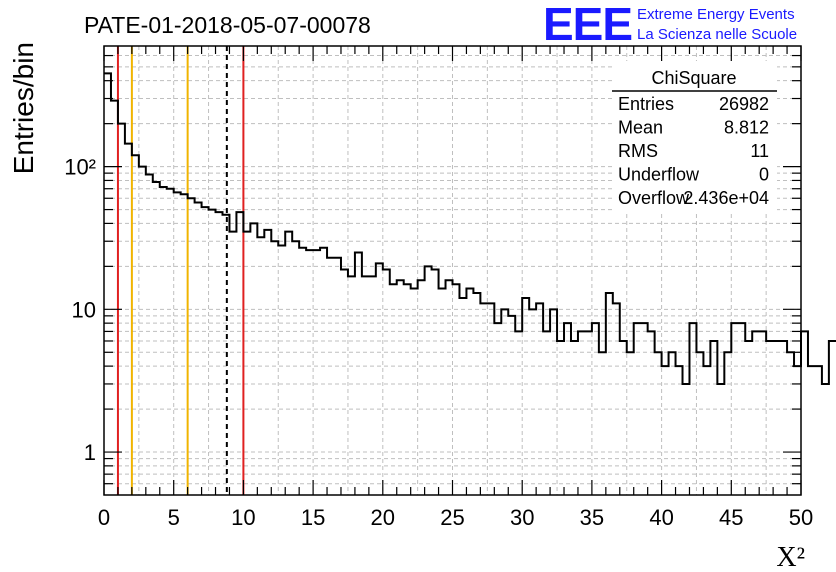 This screenshot has height=572, width=836. Describe the element at coordinates (227, 25) in the screenshot. I see `chart-title: PATE-01-2018-05-07-00078` at that location.